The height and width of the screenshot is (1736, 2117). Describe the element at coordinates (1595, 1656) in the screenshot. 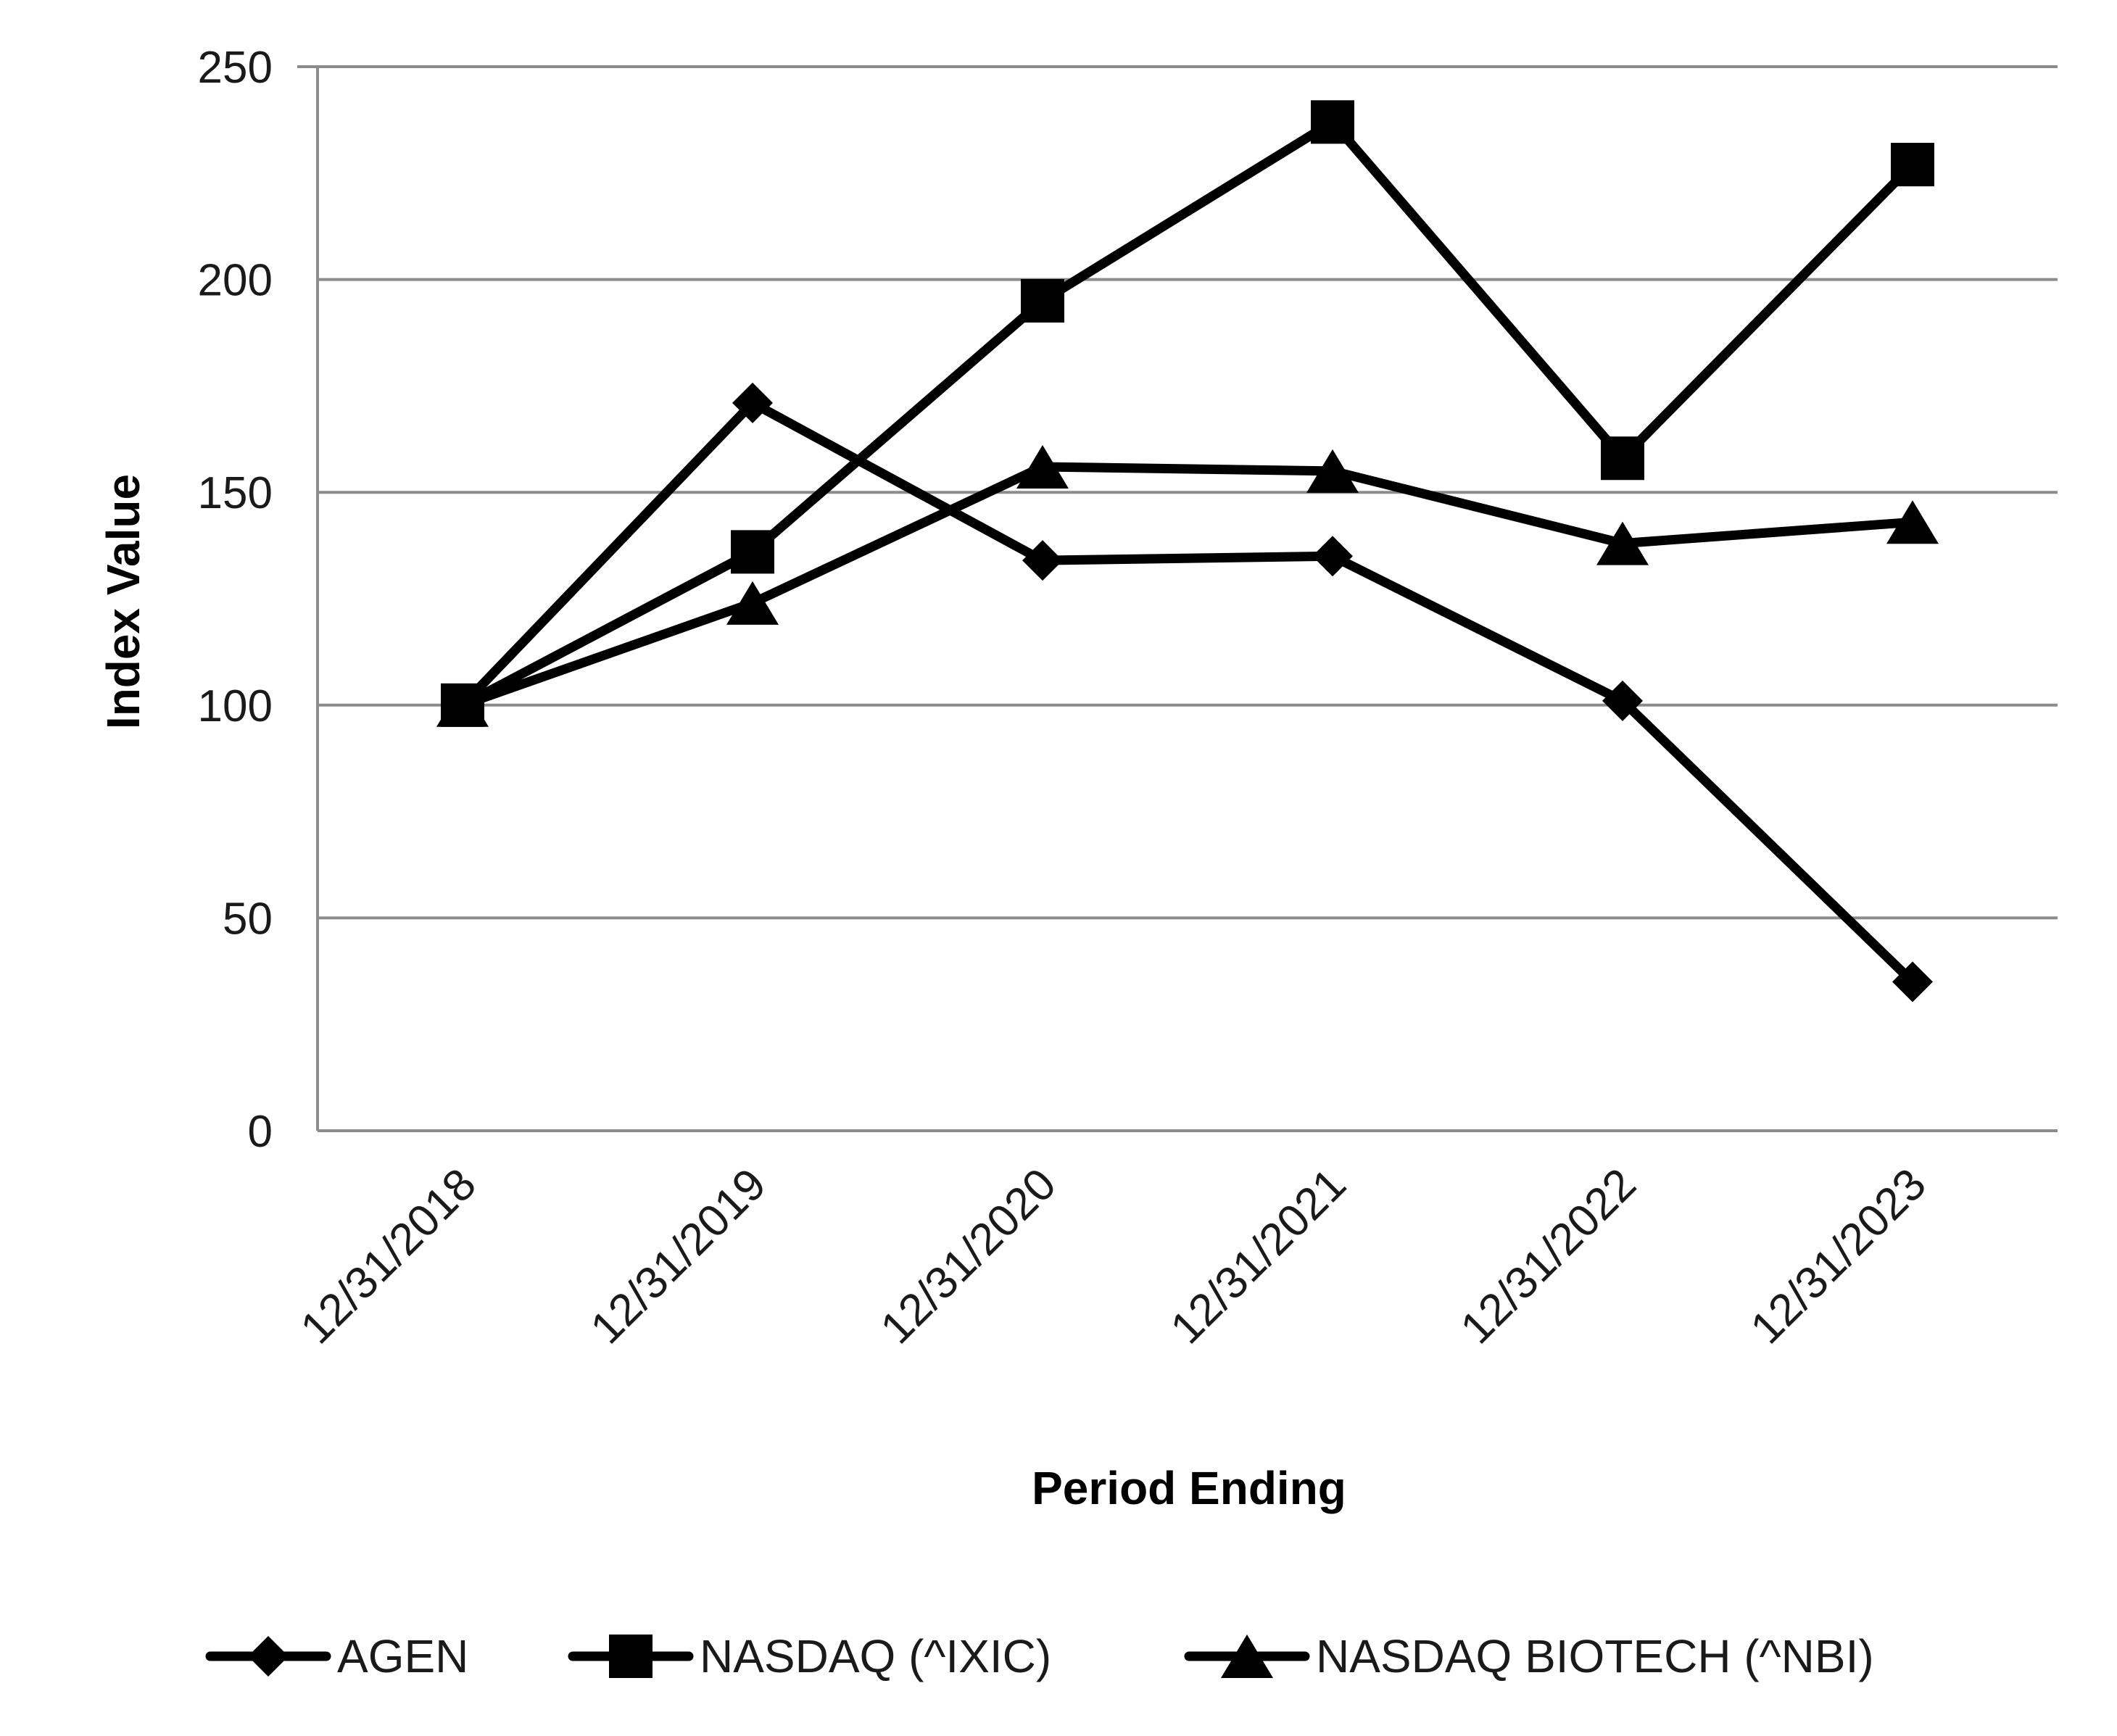

I see `legend-label-nasdaq-biotech-nbi: NASDAQ BIOTECH (^NBI)` at that location.